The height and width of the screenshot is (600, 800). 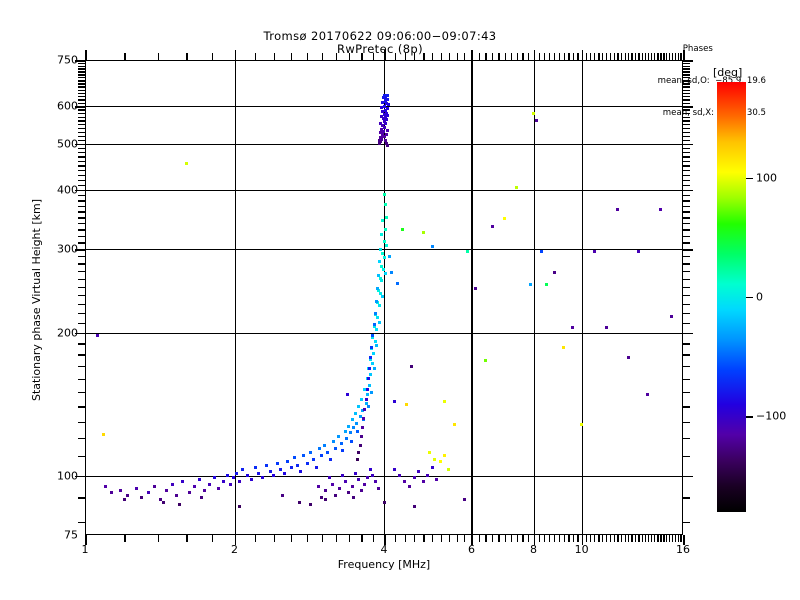 What do you see at coordinates (380, 36) in the screenshot?
I see `chart-title-line1: Tromsø 20170622 09:06:00−09:07:43` at bounding box center [380, 36].